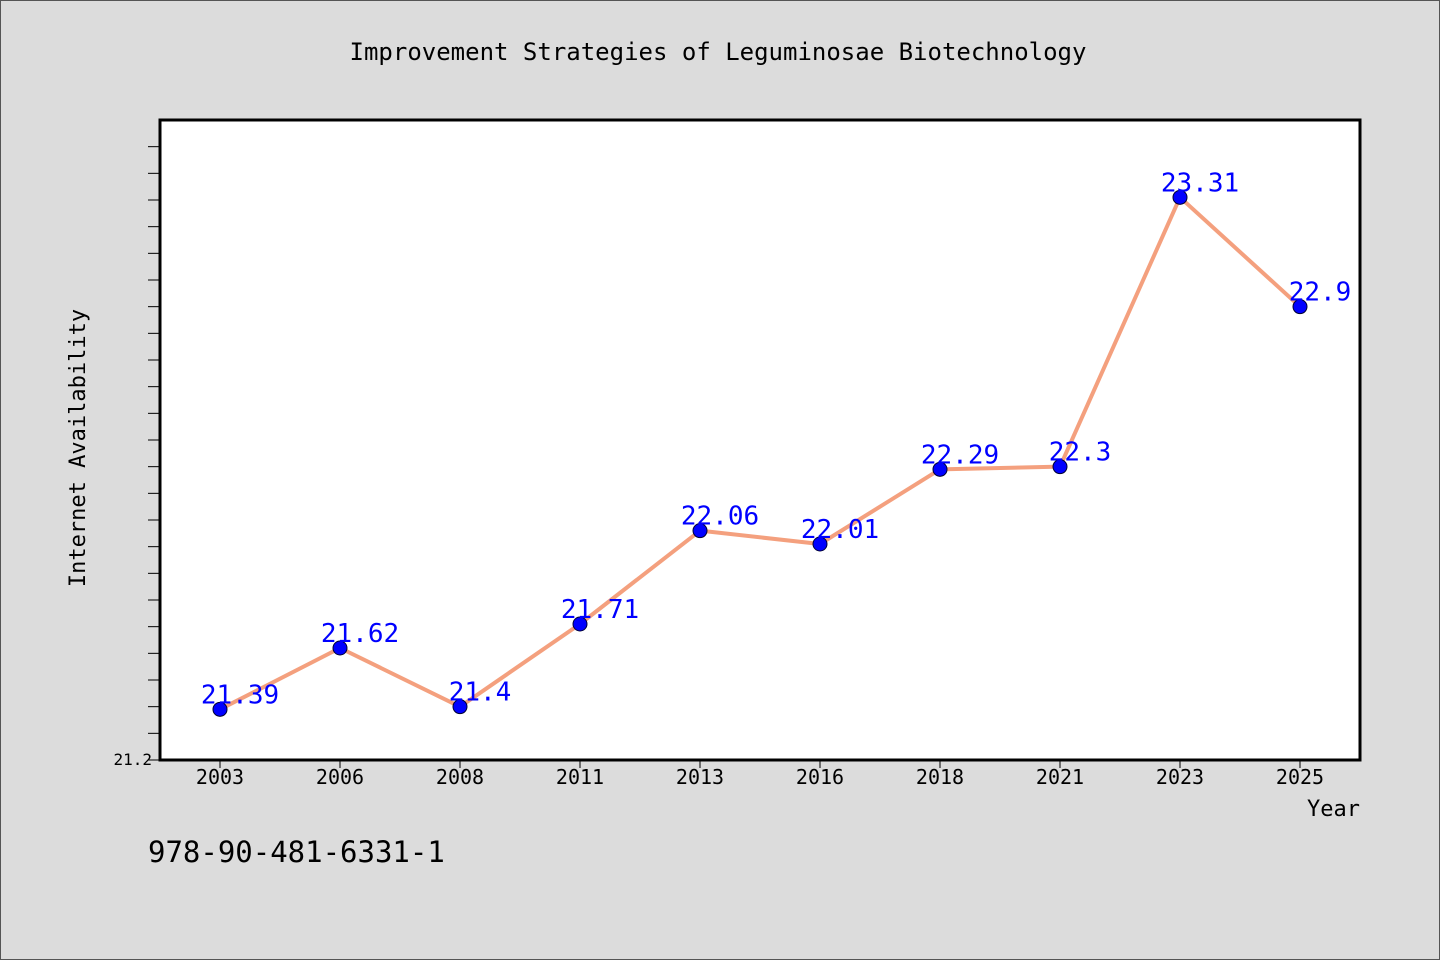 Image resolution: width=1440 pixels, height=960 pixels. What do you see at coordinates (1080, 453) in the screenshot?
I see `data-label: 22.3` at bounding box center [1080, 453].